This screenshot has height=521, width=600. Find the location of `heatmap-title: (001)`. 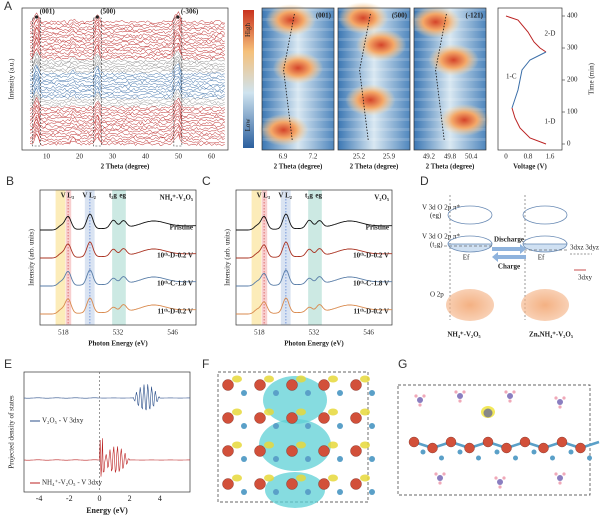

heatmap-title: (001) is located at coordinates (324, 16).